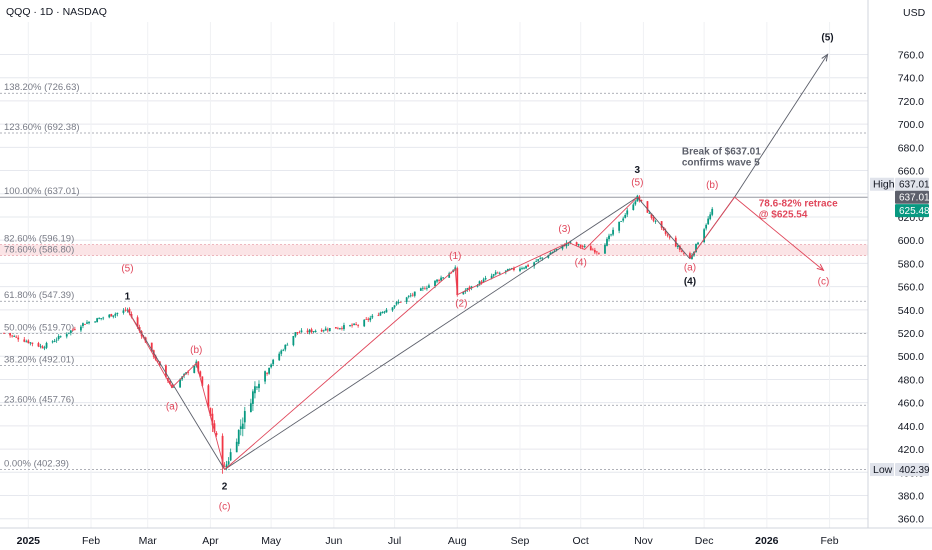 The height and width of the screenshot is (550, 932). Describe the element at coordinates (911, 288) in the screenshot. I see `y-tick-label: 560.0` at that location.